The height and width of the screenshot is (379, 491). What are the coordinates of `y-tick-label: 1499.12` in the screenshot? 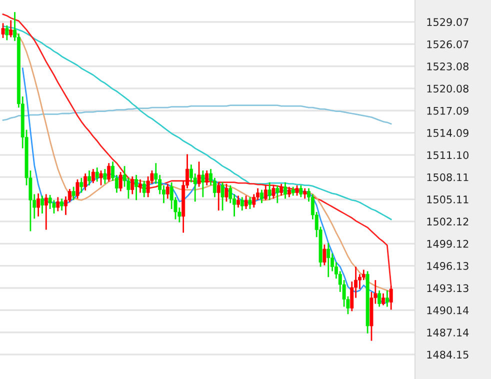 It's located at (447, 244).